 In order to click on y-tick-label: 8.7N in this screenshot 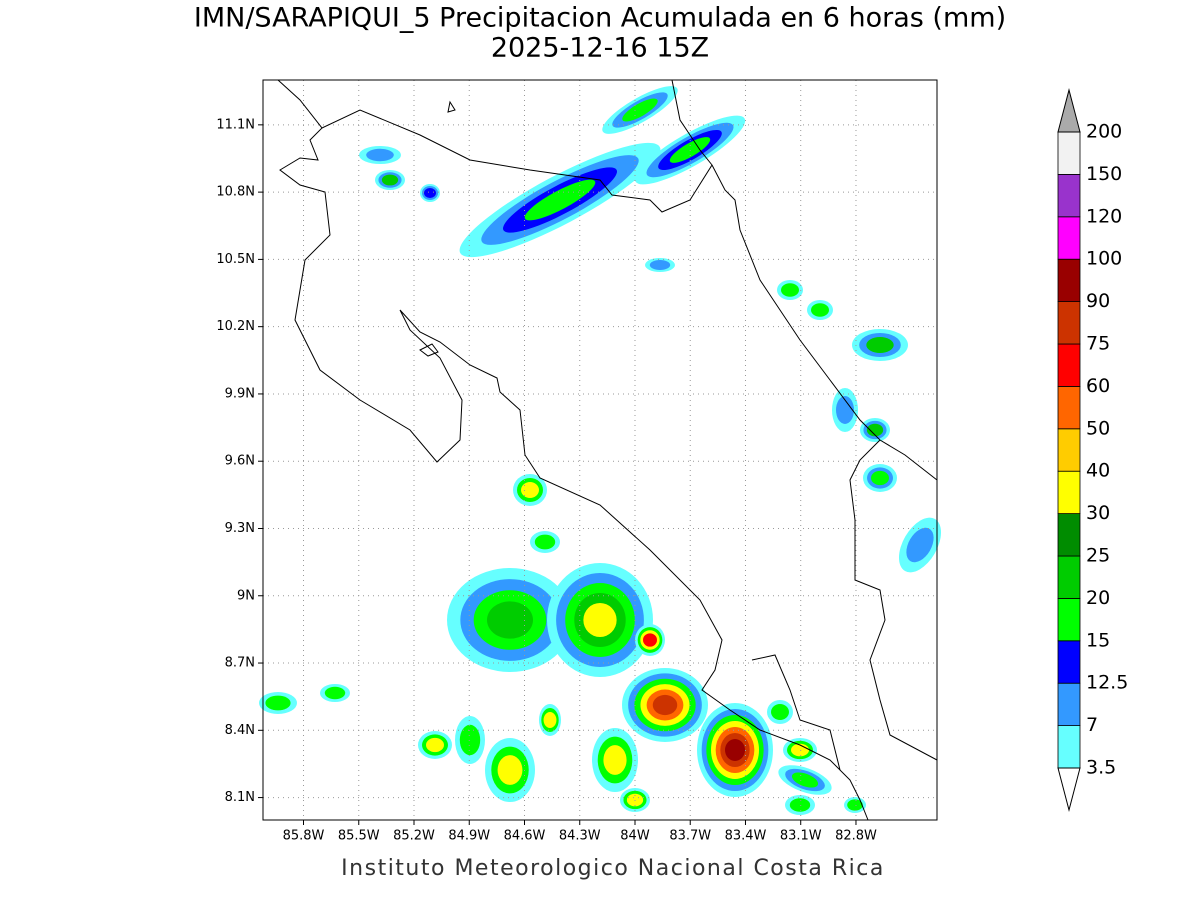, I will do `click(240, 663)`.